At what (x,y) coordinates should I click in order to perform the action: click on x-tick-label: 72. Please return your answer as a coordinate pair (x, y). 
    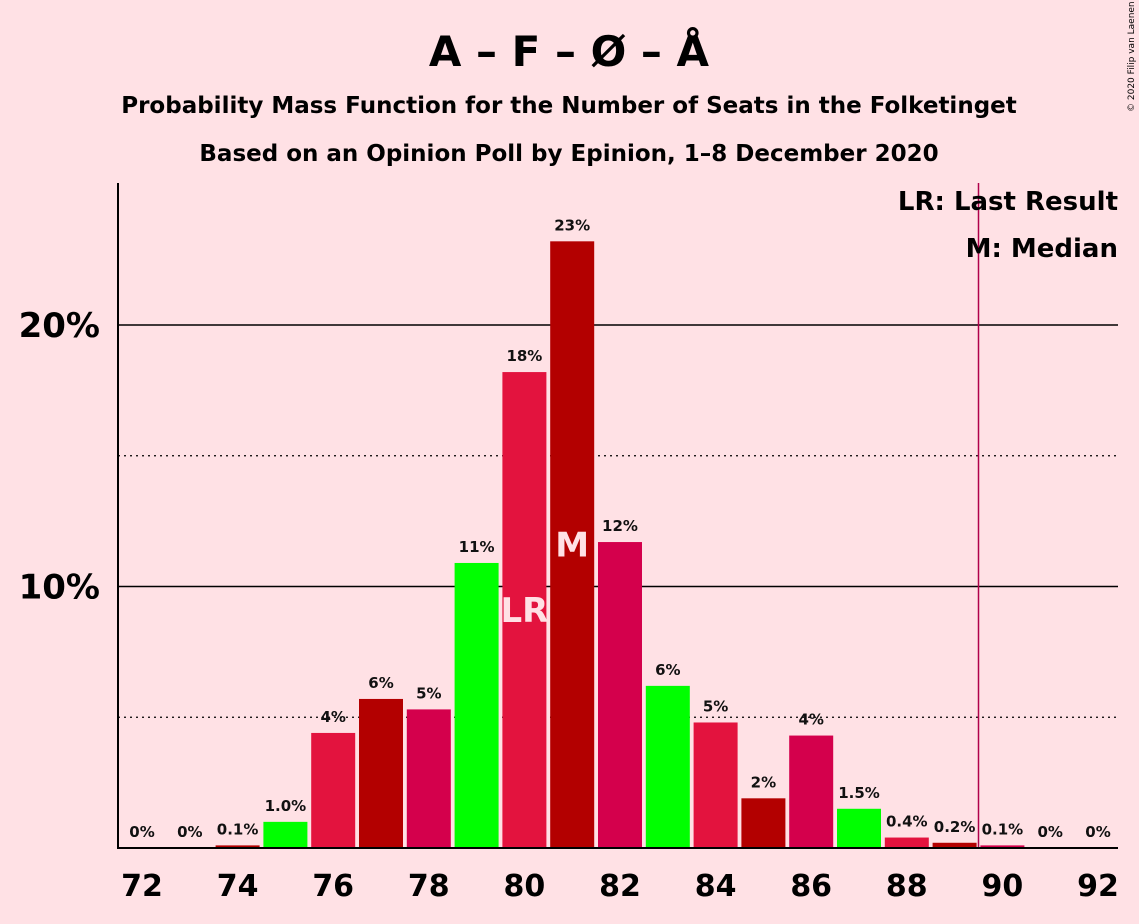
    Looking at the image, I should click on (142, 886).